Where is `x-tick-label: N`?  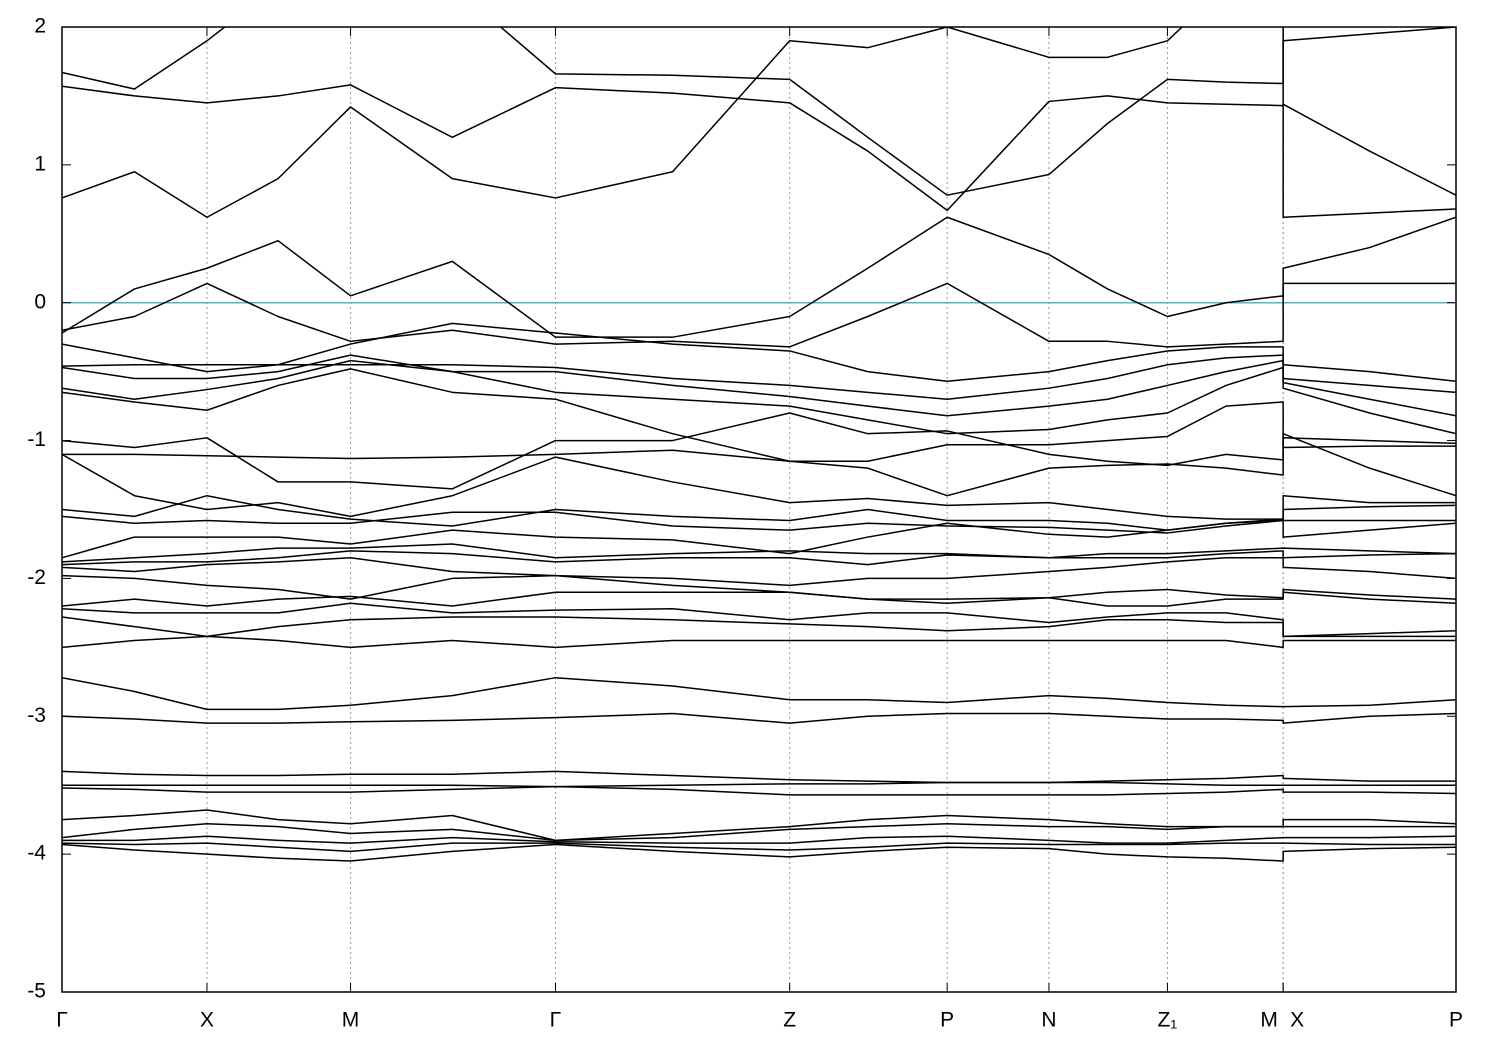 x-tick-label: N is located at coordinates (1048, 1020).